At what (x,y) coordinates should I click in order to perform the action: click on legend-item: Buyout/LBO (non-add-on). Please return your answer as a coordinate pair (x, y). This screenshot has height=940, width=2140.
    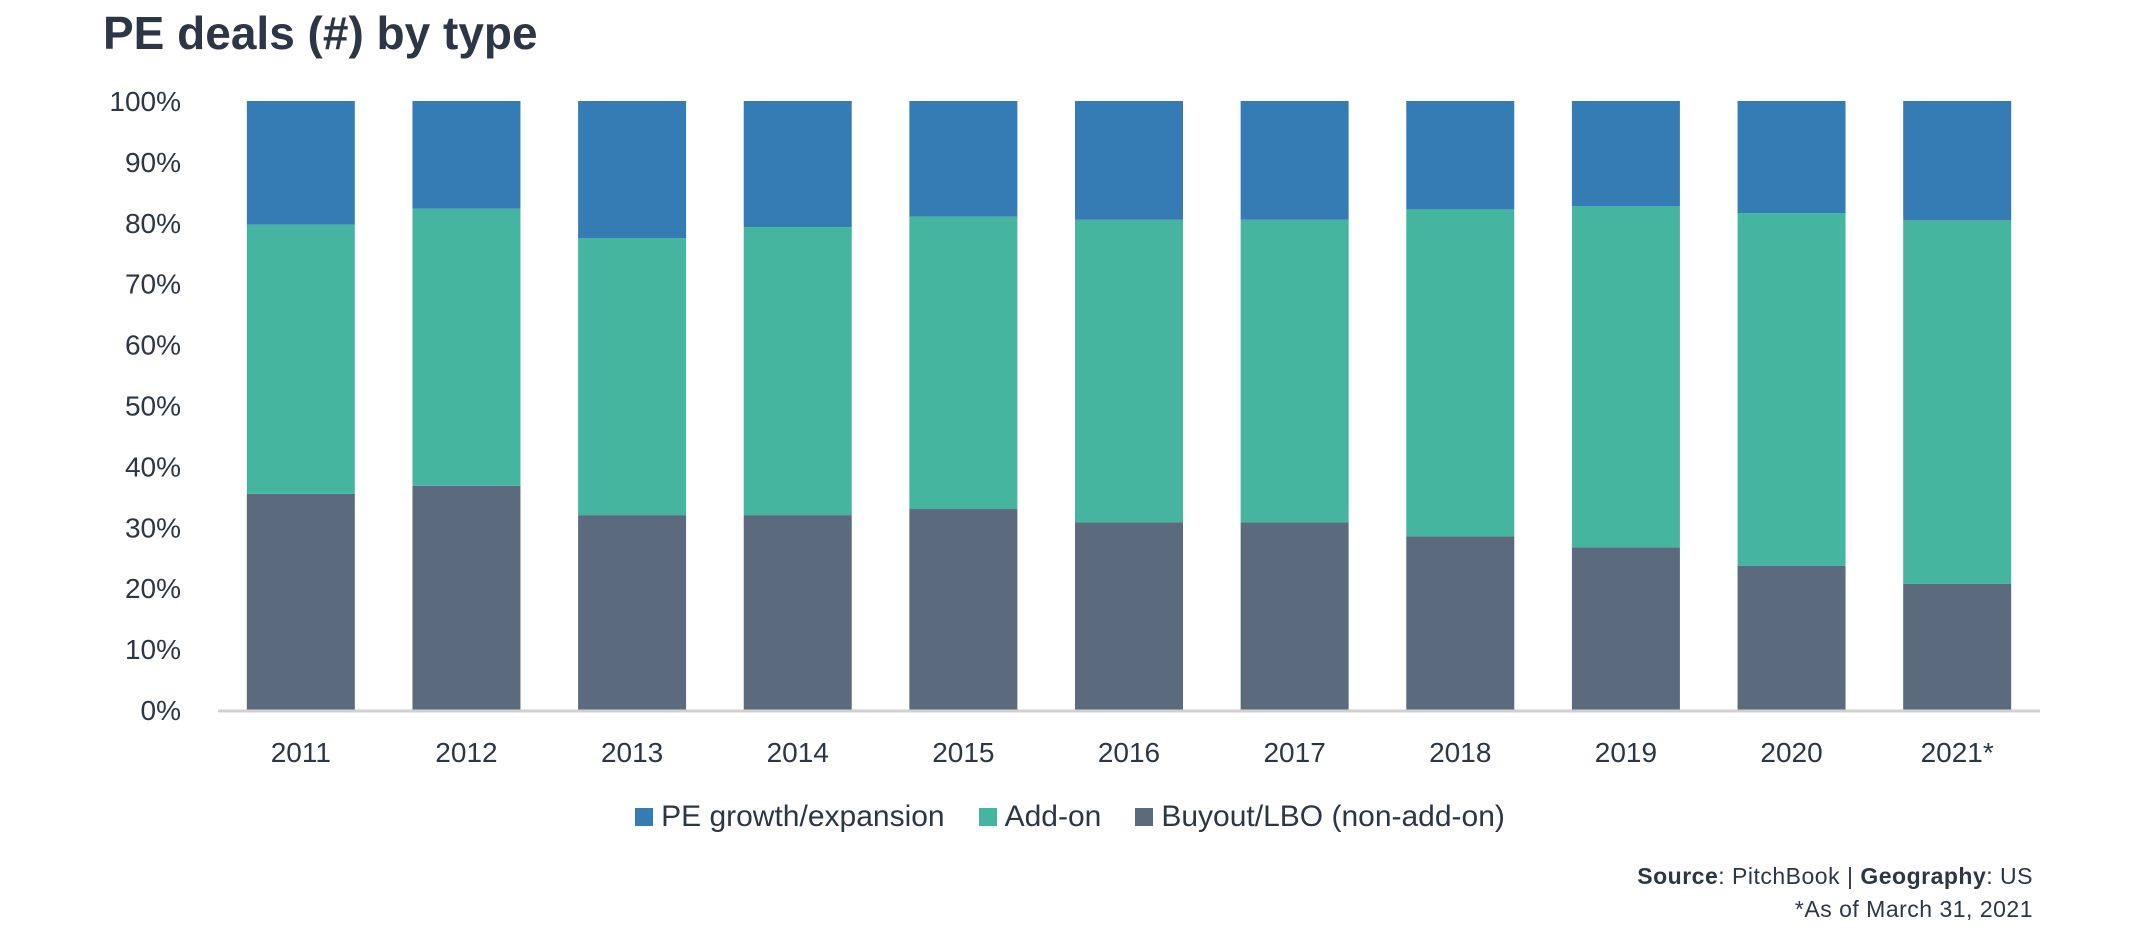
    Looking at the image, I should click on (1320, 817).